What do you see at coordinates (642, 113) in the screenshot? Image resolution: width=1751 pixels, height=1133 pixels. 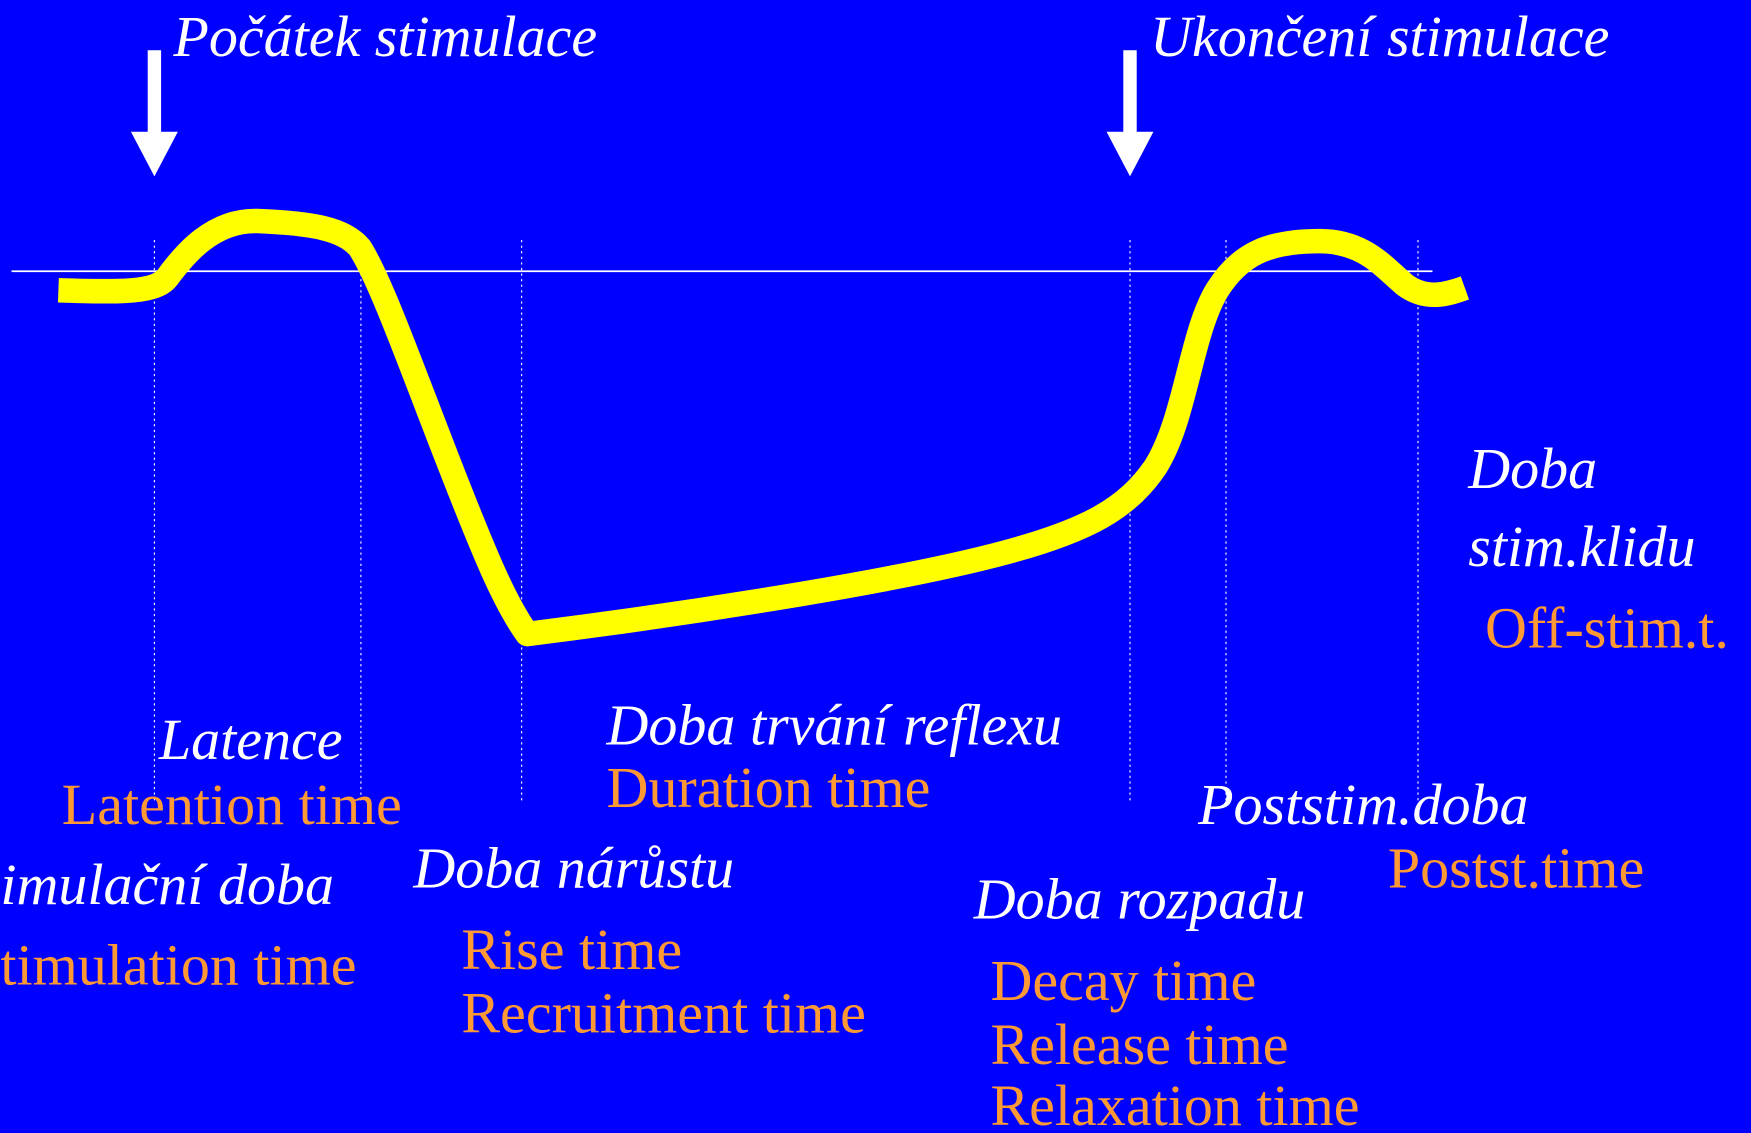 I see `arrows` at bounding box center [642, 113].